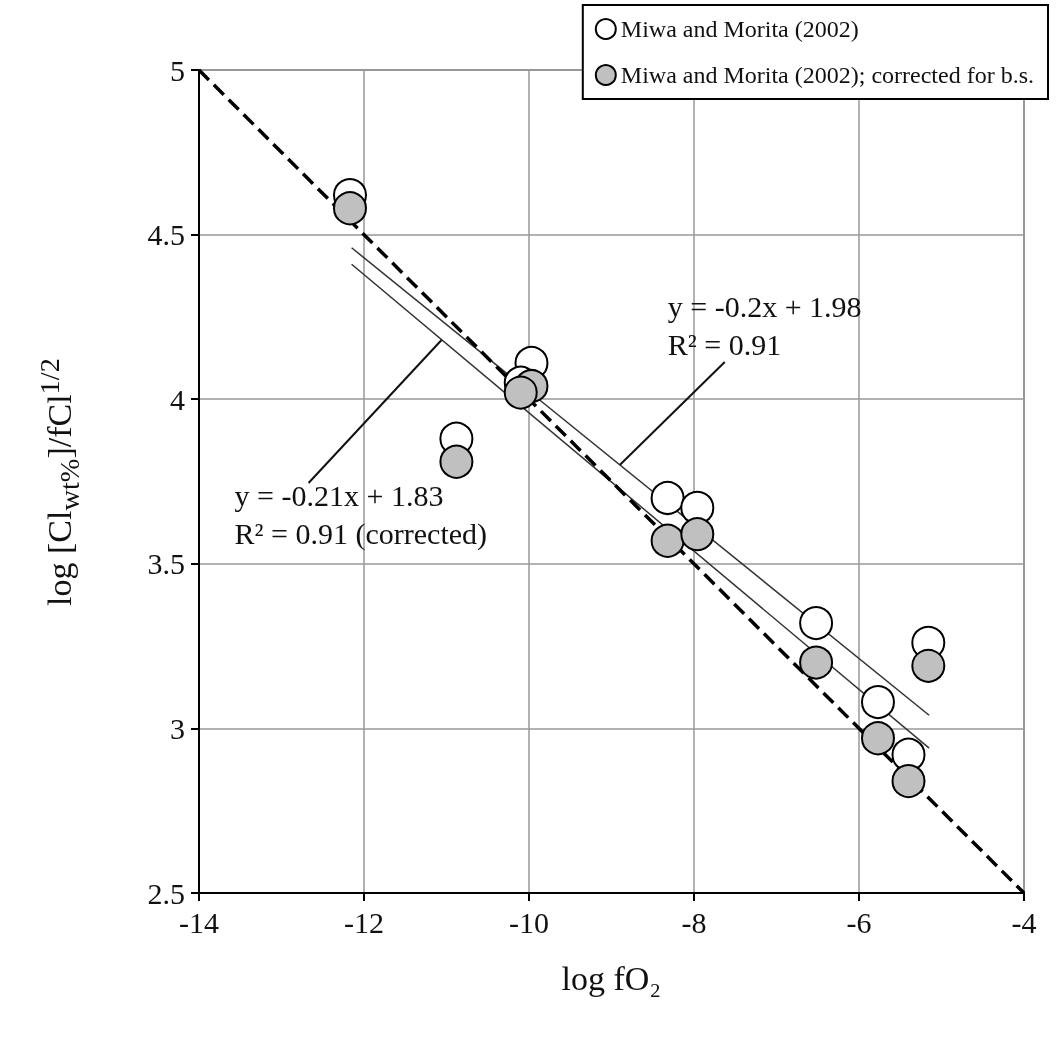  I want to click on annotation: y = -0.2x + 1.98 R² = 0.91, so click(764, 325).